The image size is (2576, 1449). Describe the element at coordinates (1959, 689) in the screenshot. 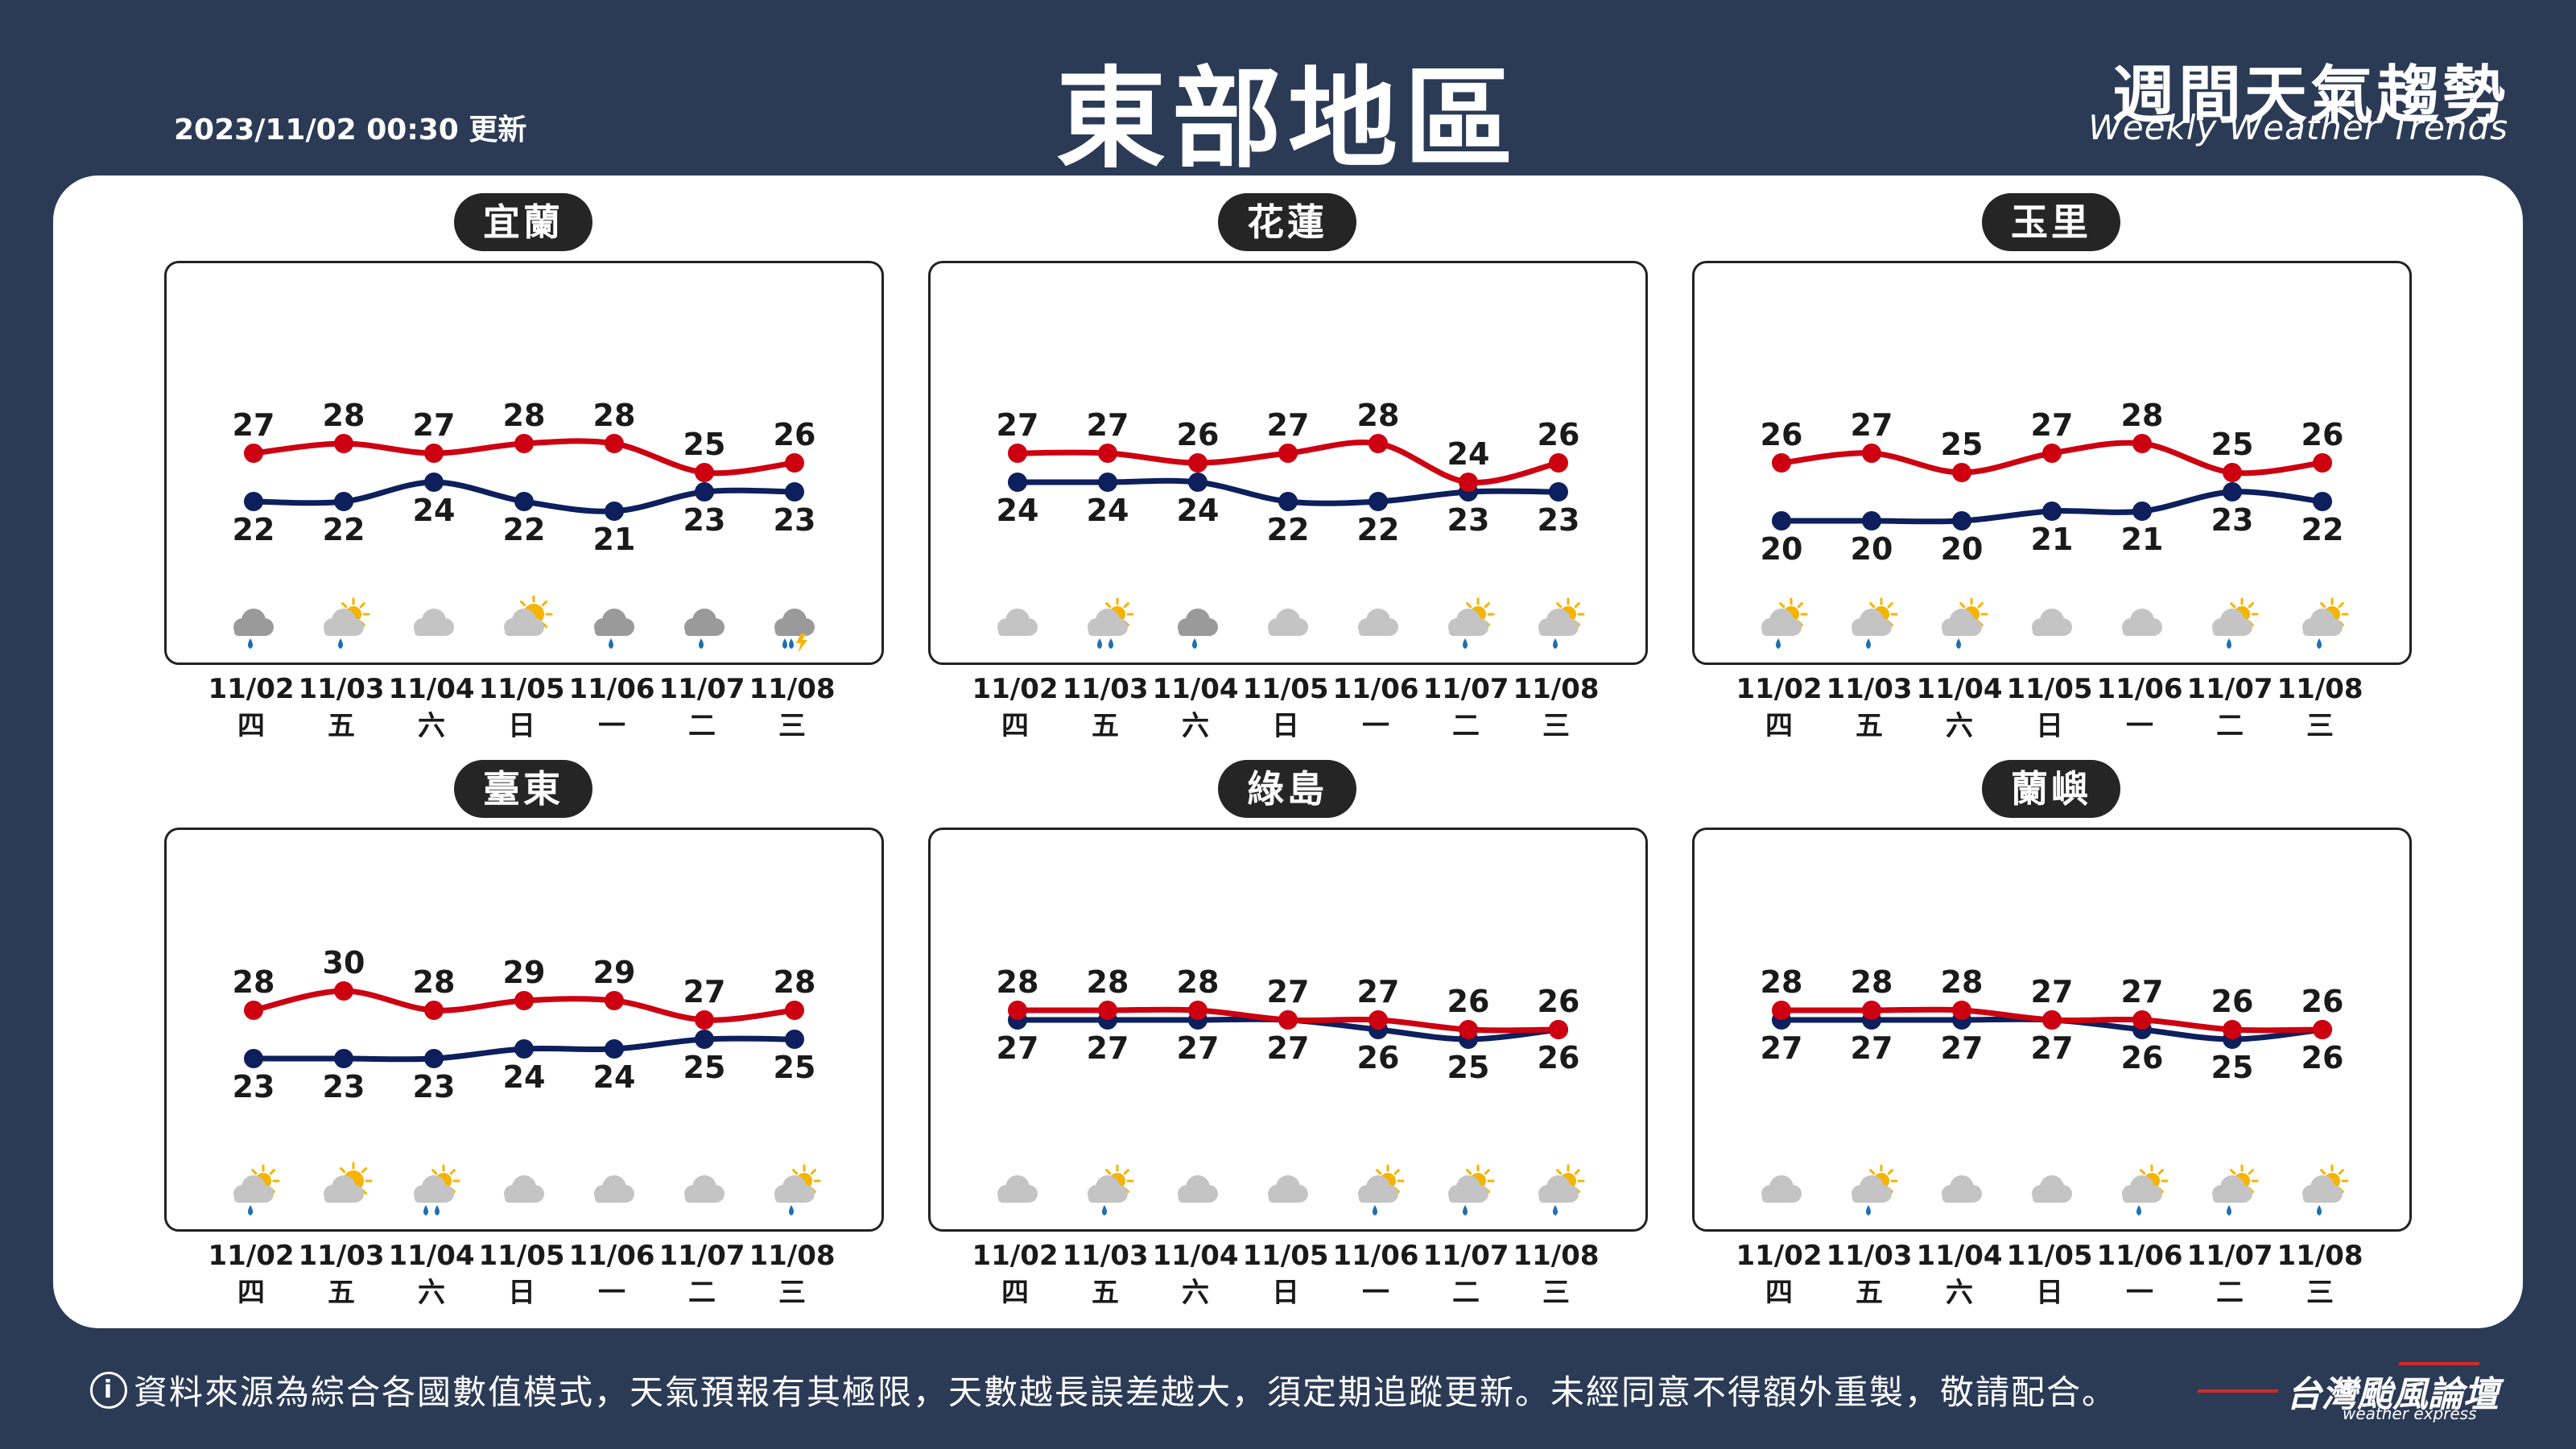

I see `date-label: 11/04` at that location.